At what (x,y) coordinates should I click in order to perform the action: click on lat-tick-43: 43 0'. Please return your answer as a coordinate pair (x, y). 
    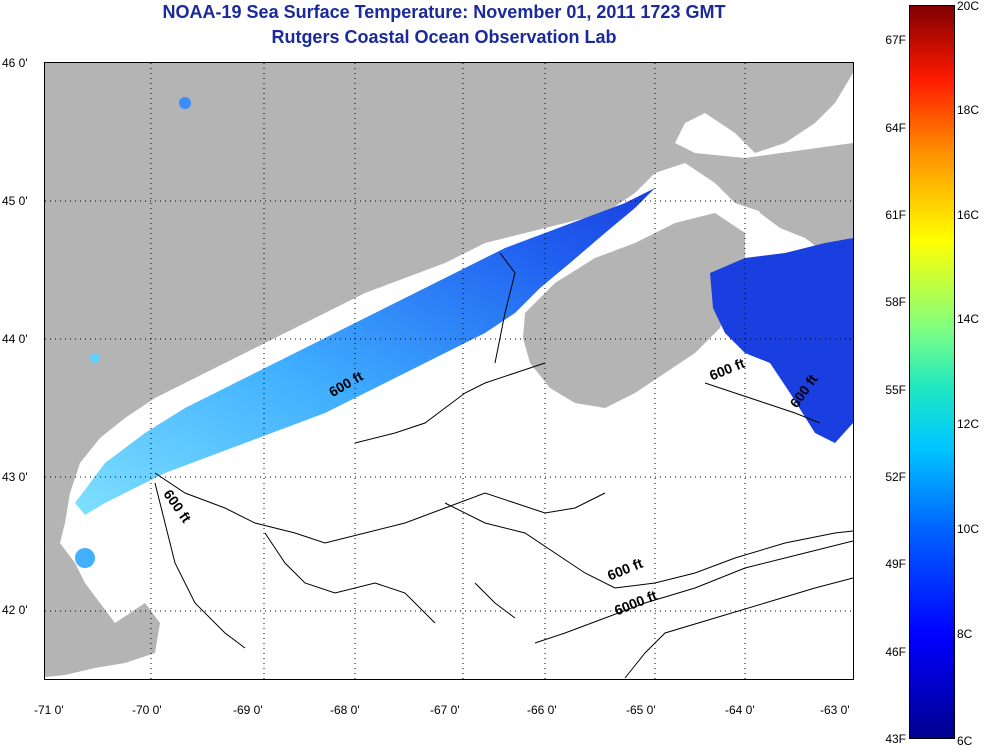
    Looking at the image, I should click on (15, 477).